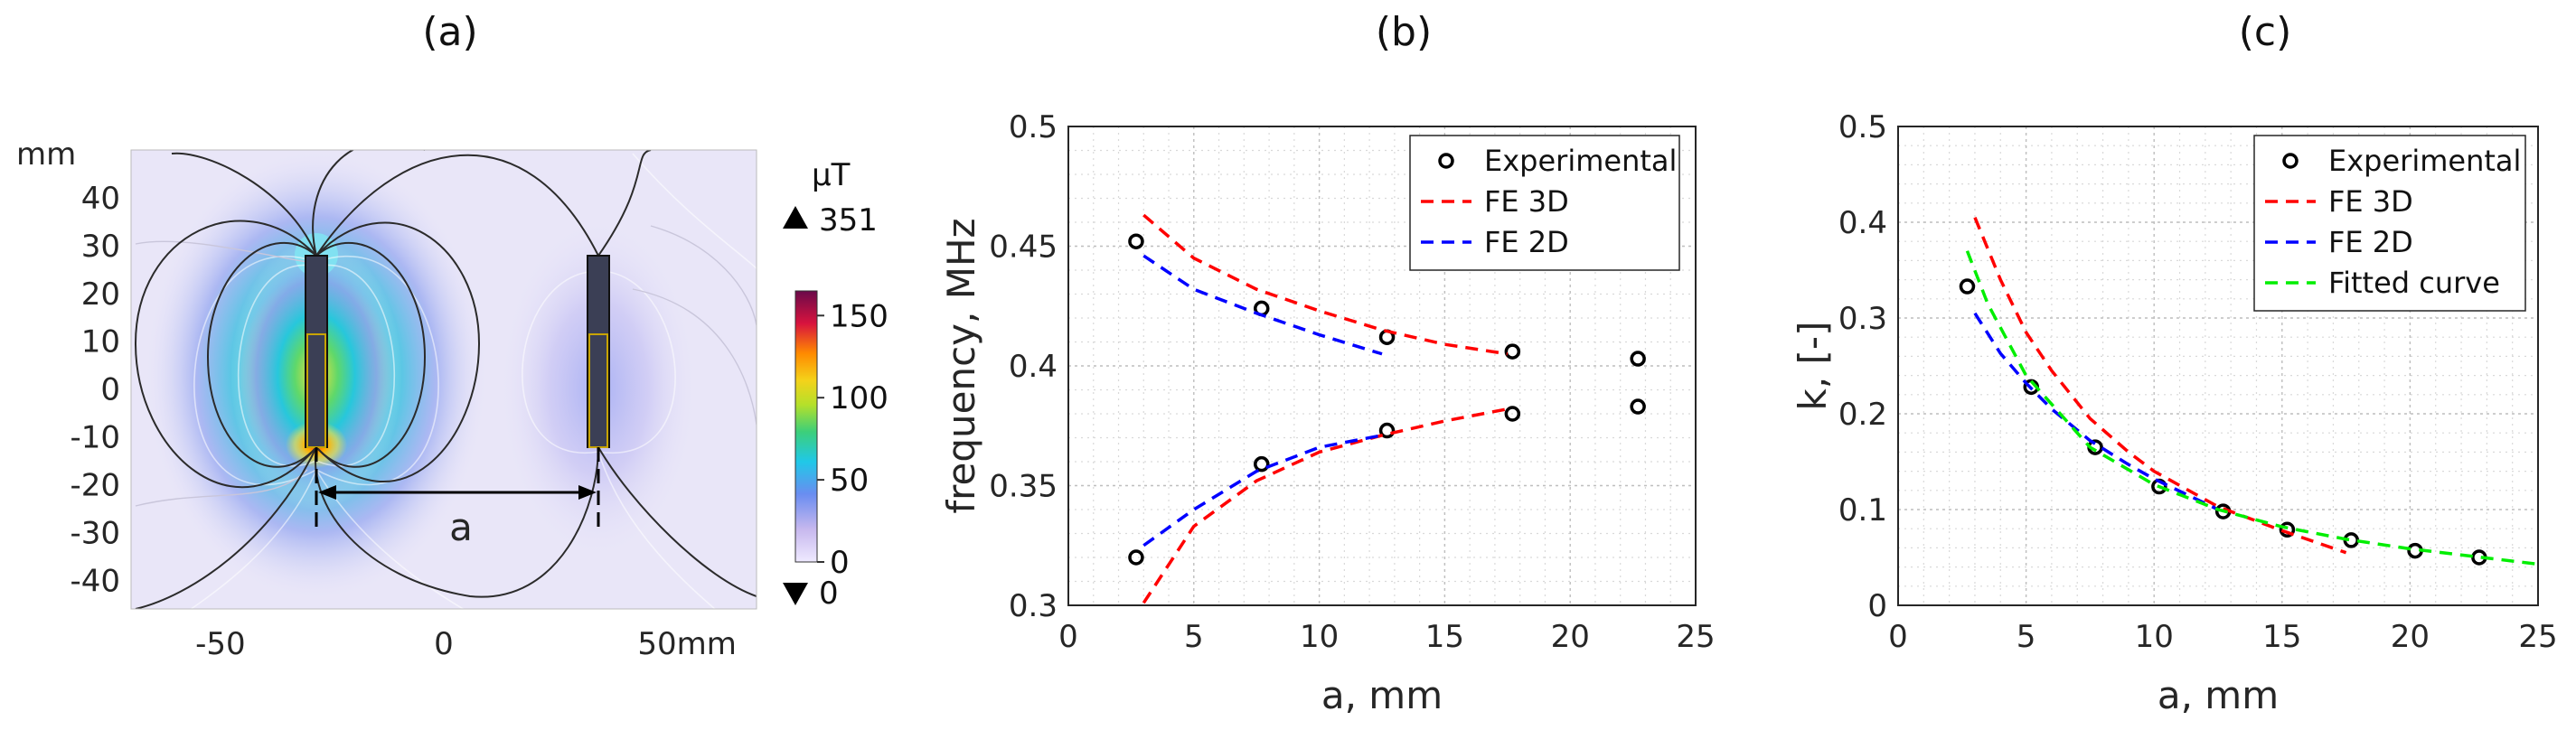 This screenshot has height=730, width=2576. I want to click on panel-a-y-tick-label: 20, so click(101, 294).